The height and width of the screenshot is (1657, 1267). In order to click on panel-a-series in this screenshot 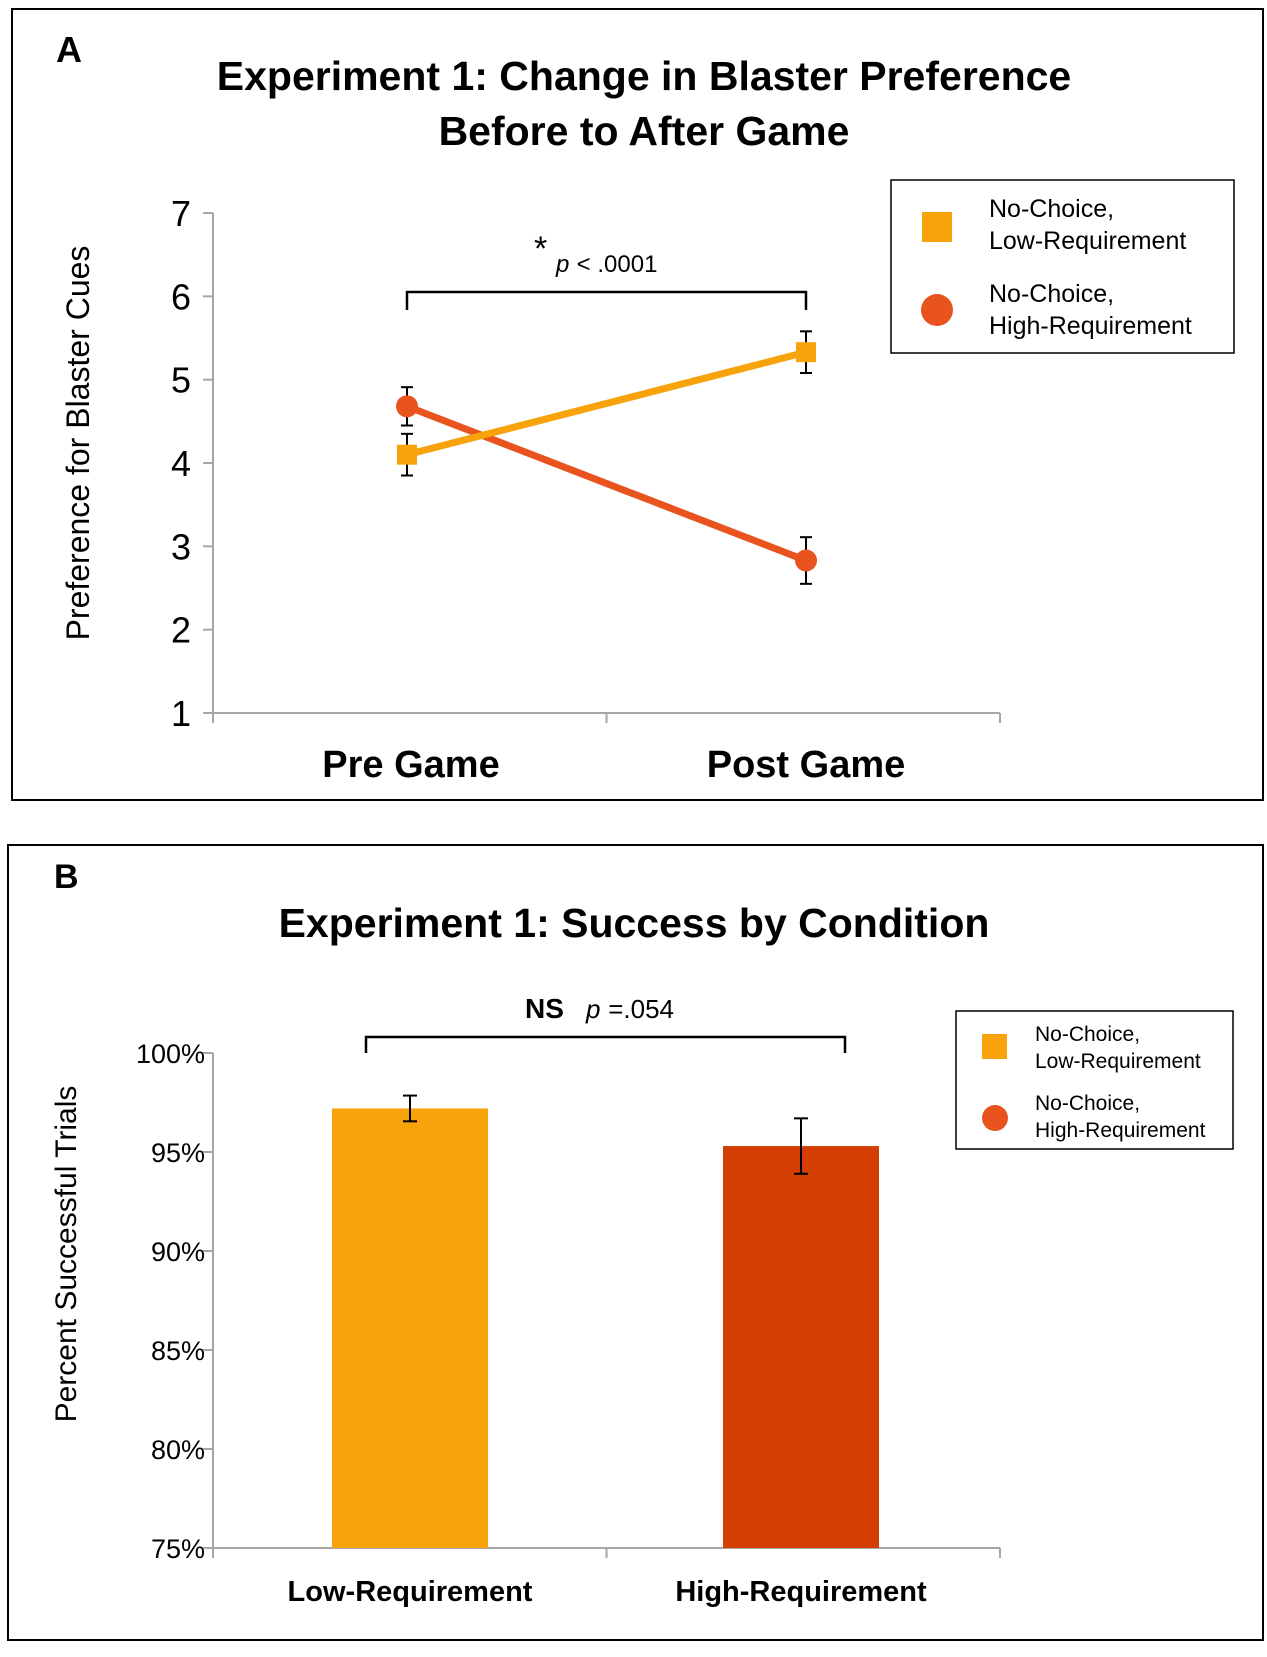, I will do `click(606, 457)`.